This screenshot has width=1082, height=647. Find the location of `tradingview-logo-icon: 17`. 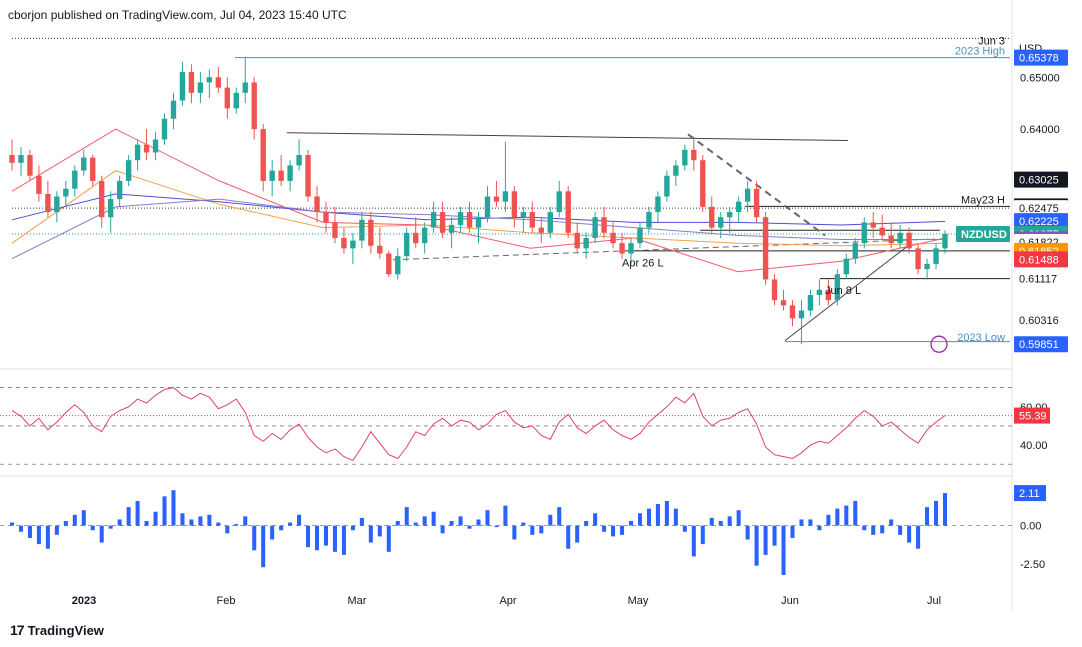

tradingview-logo-icon: 17 is located at coordinates (17, 630).